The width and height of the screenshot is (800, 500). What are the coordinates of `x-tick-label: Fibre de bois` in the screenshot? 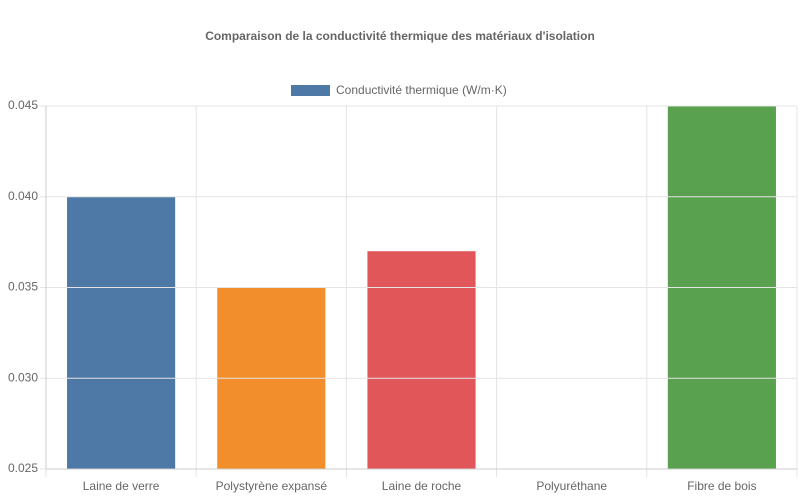 It's located at (721, 486).